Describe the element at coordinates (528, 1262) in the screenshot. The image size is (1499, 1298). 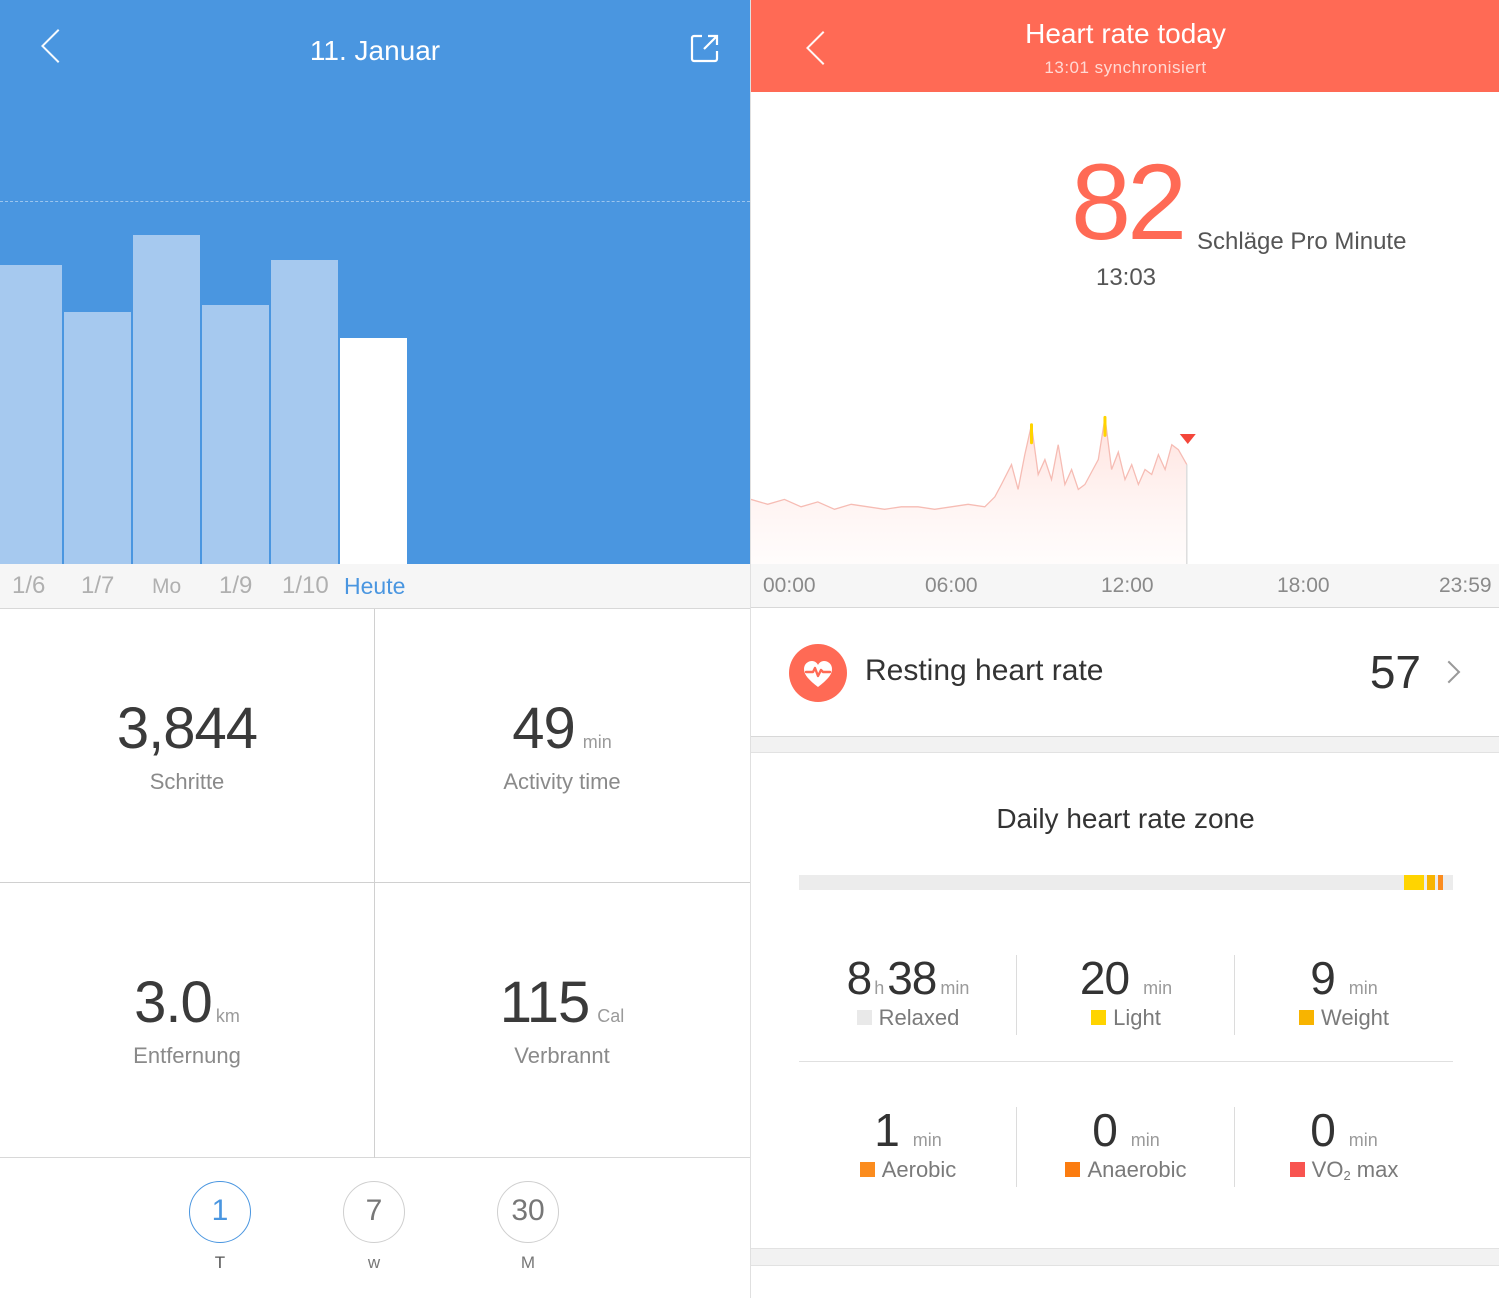
I see `range-label-month: M` at that location.